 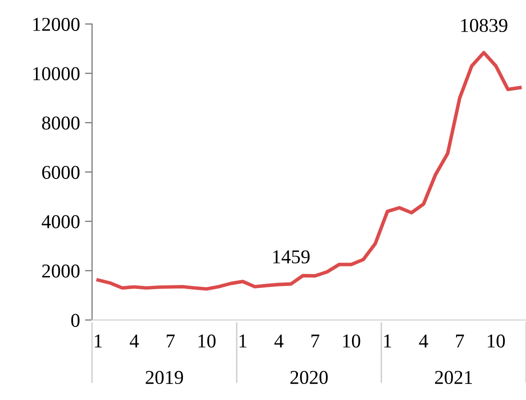 I want to click on y-tick-label: 12000, so click(x=56, y=24).